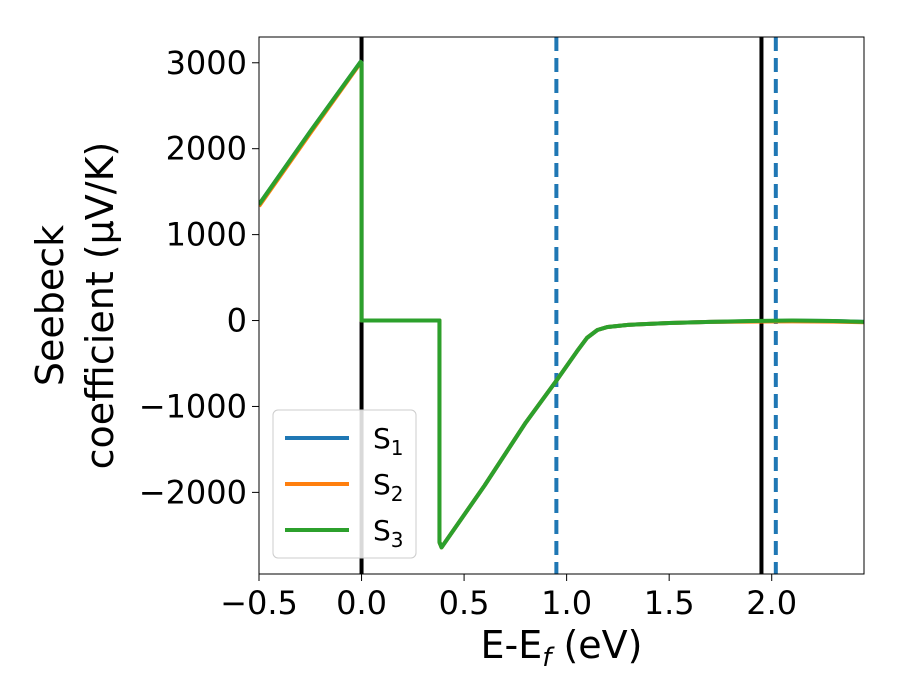 The height and width of the screenshot is (700, 900). Describe the element at coordinates (388, 487) in the screenshot. I see `legend-label-s2: S2` at that location.